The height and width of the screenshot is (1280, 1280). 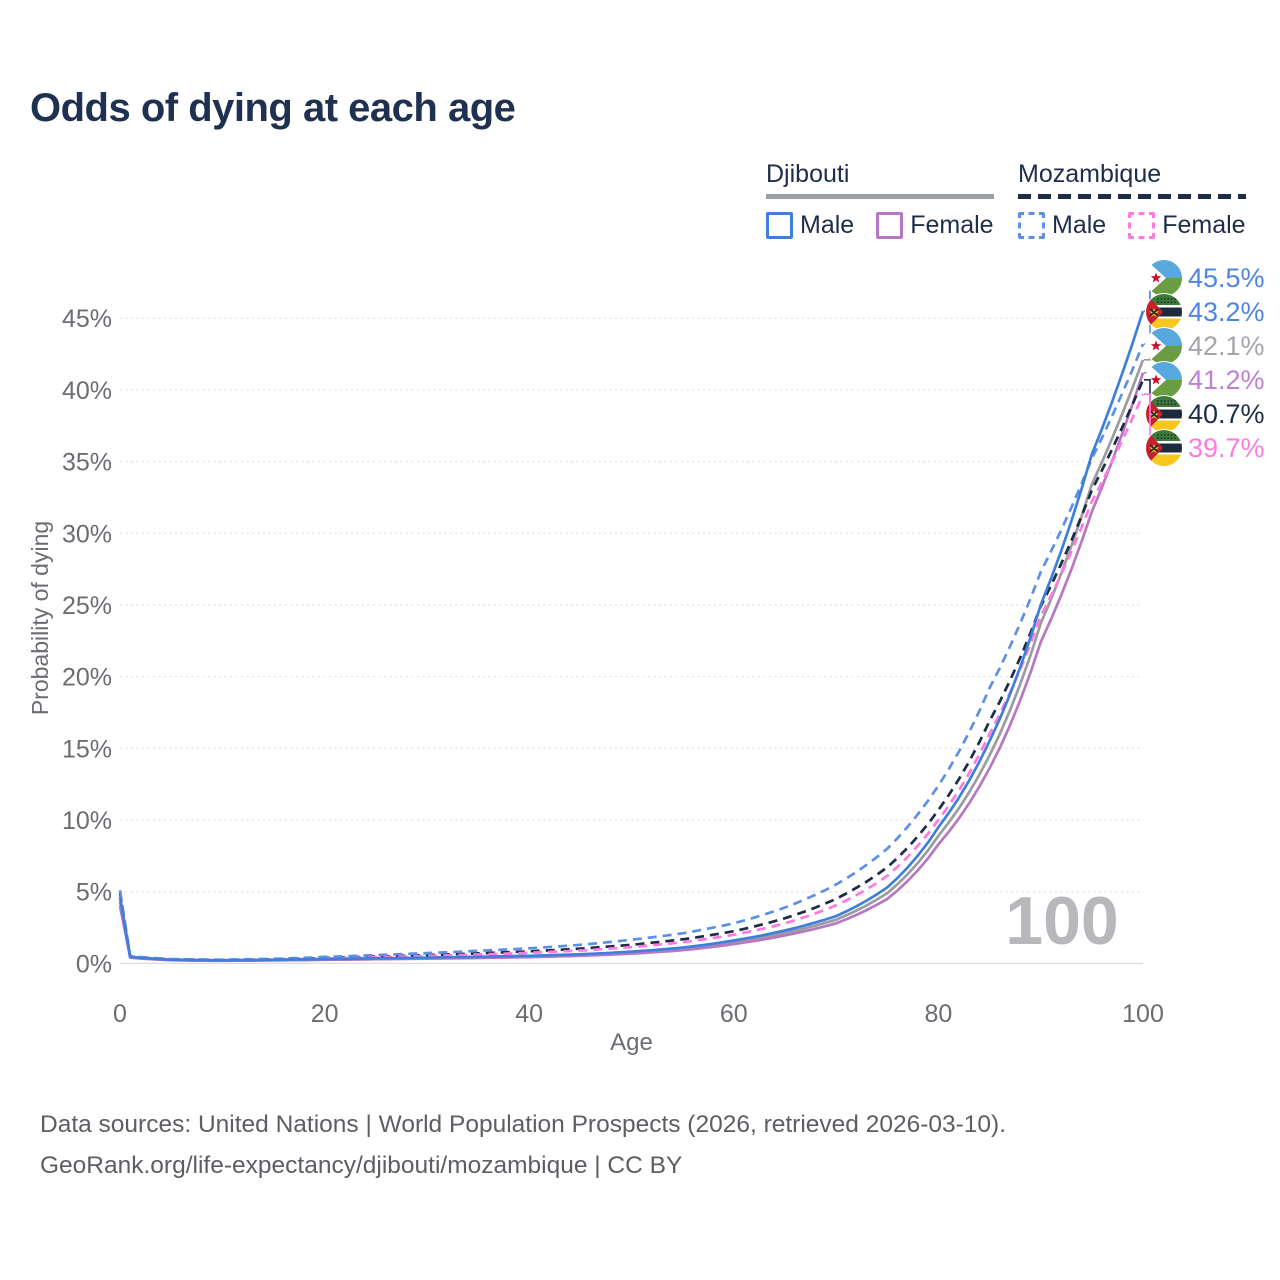 I want to click on legend-header-djibouti: Djibouti, so click(x=808, y=174).